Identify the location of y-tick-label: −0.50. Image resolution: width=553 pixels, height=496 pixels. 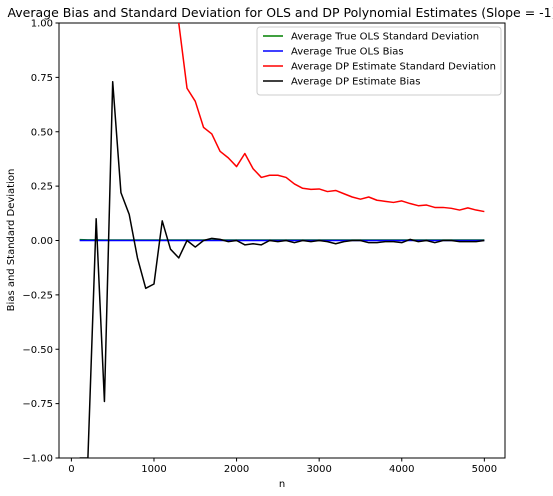
(37, 350).